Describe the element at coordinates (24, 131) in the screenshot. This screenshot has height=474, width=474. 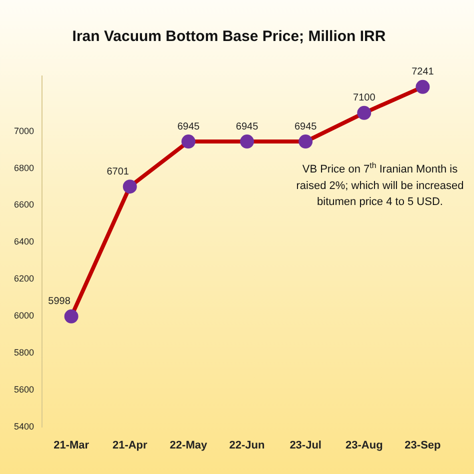
I see `y-tick-label: 7000` at that location.